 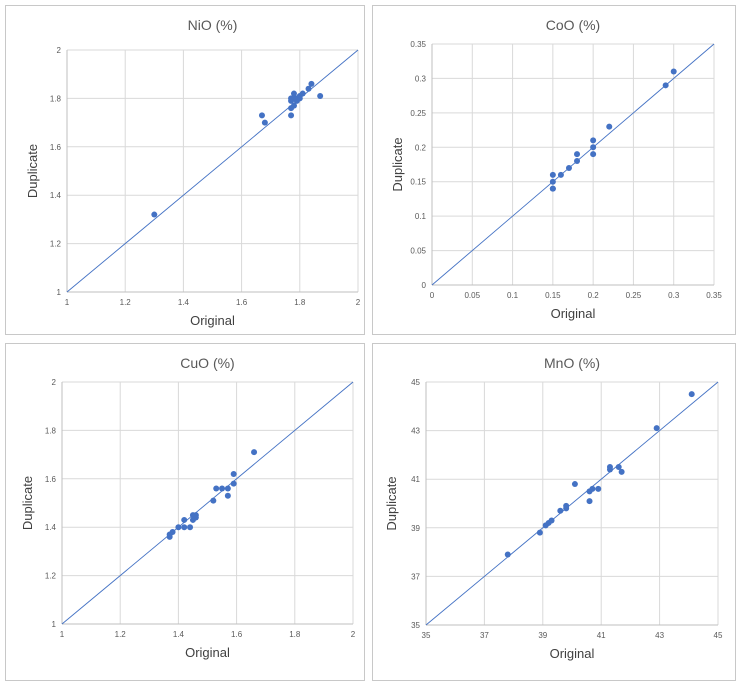 What do you see at coordinates (424, 285) in the screenshot?
I see `y-tick-label: 0` at bounding box center [424, 285].